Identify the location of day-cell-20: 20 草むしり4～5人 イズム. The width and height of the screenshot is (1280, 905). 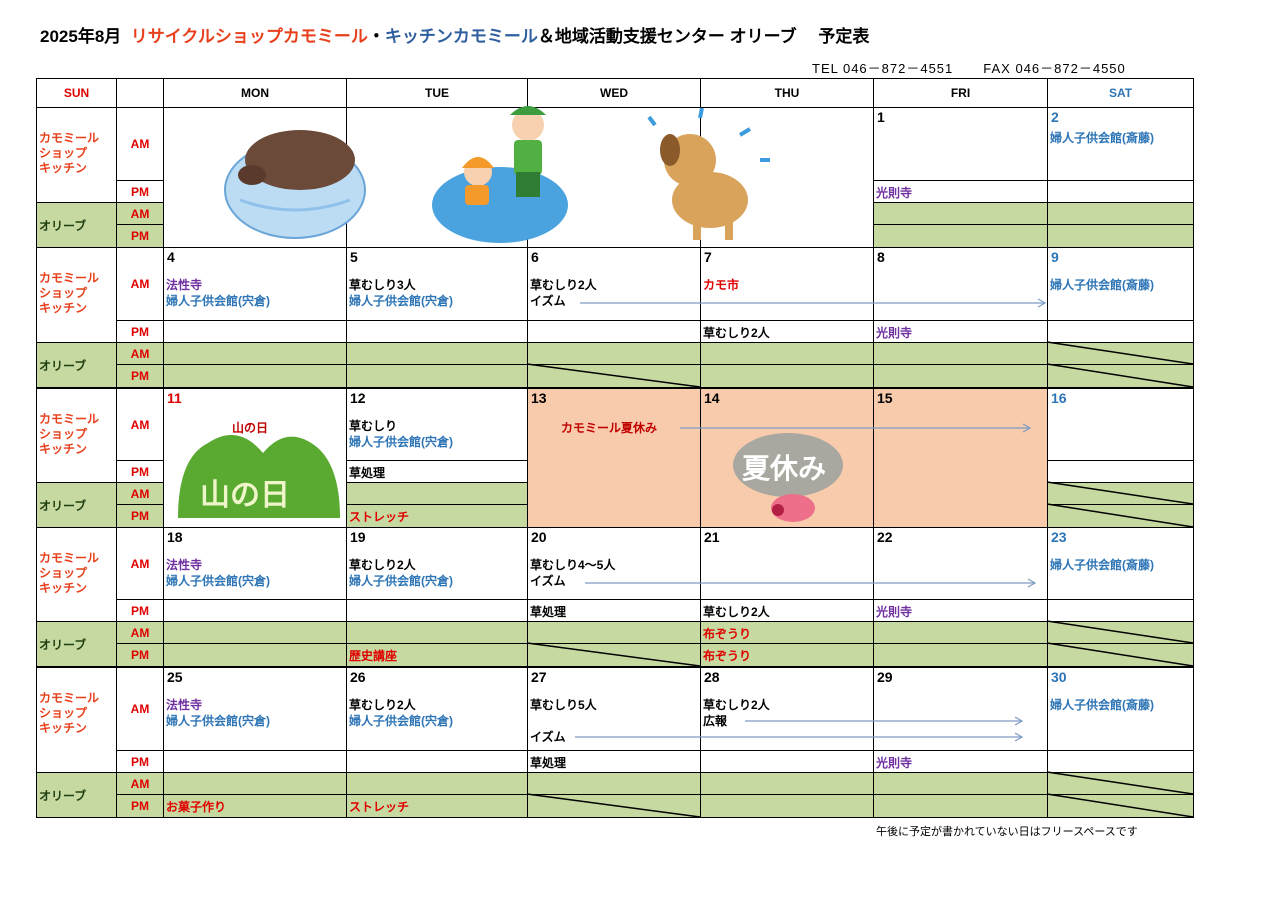
(614, 563).